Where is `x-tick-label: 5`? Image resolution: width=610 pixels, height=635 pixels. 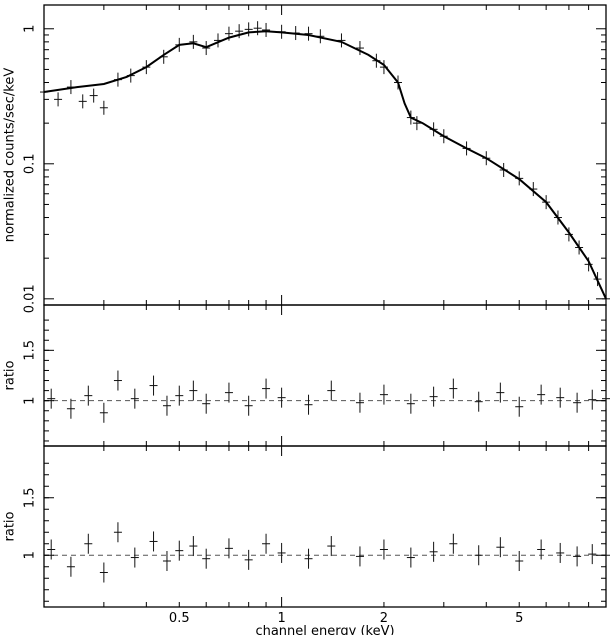 x-tick-label: 5 is located at coordinates (519, 618).